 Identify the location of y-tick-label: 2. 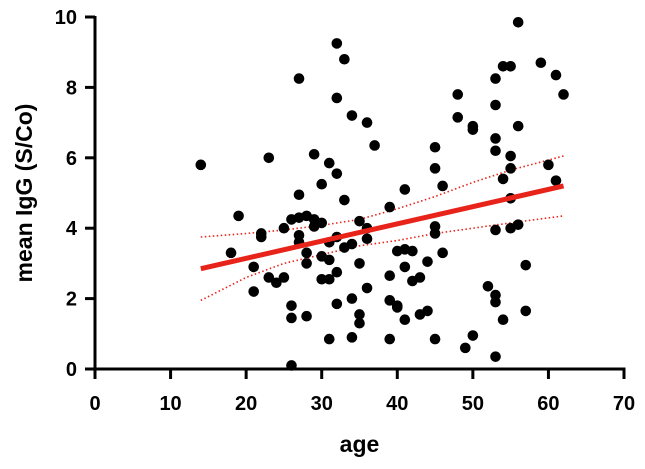
(71, 300).